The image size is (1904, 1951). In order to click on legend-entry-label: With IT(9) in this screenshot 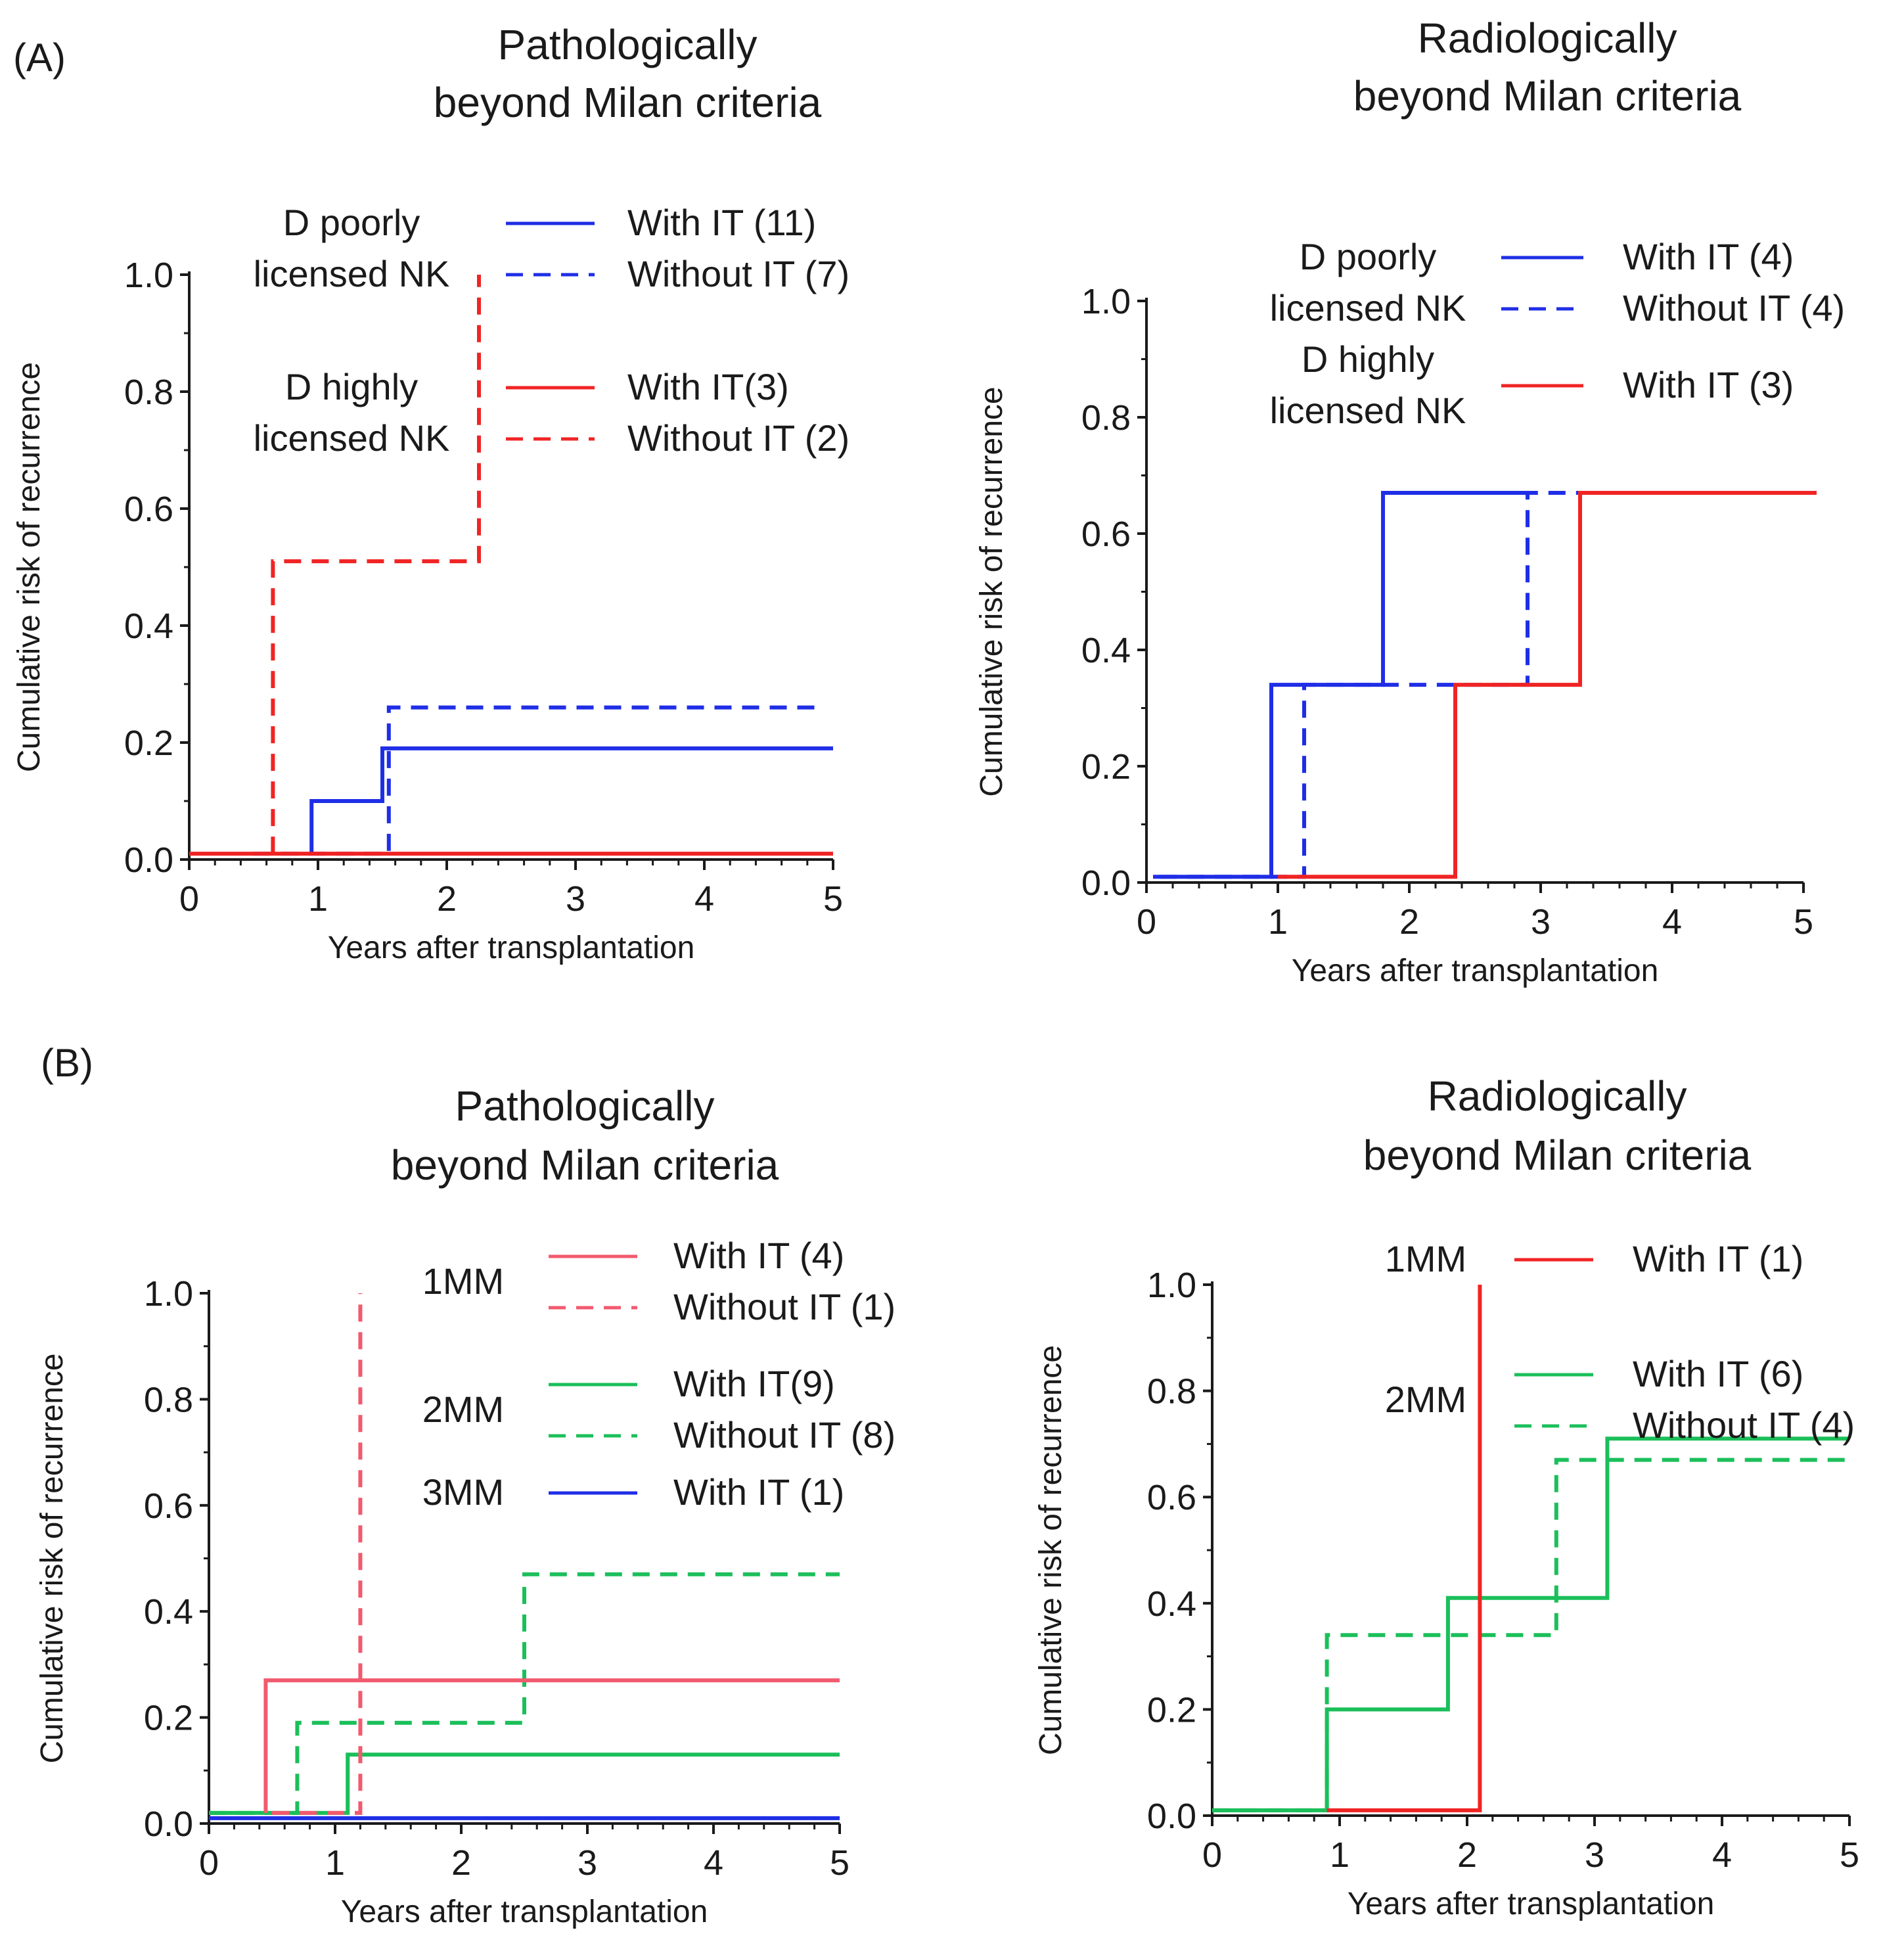, I will do `click(754, 1383)`.